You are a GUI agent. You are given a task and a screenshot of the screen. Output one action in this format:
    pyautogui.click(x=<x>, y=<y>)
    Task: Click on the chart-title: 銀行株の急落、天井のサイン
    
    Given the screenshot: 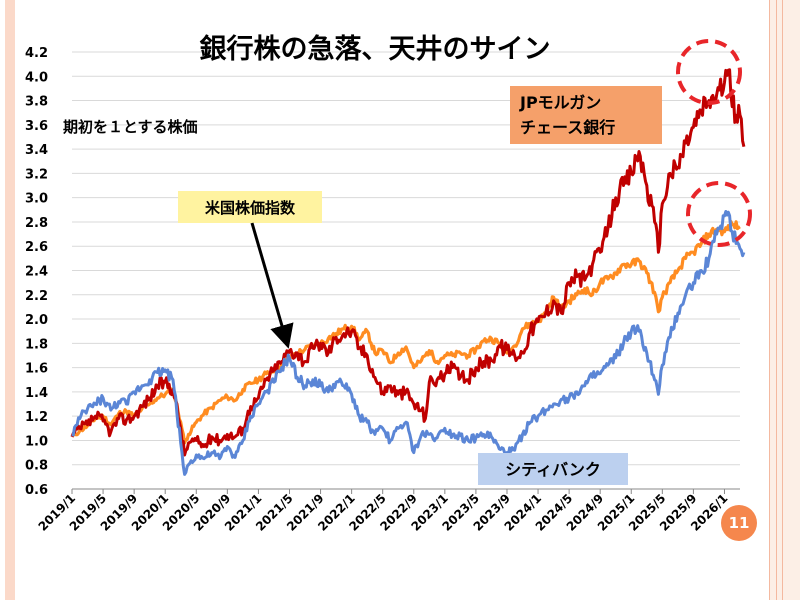 What is the action you would take?
    pyautogui.click(x=375, y=49)
    